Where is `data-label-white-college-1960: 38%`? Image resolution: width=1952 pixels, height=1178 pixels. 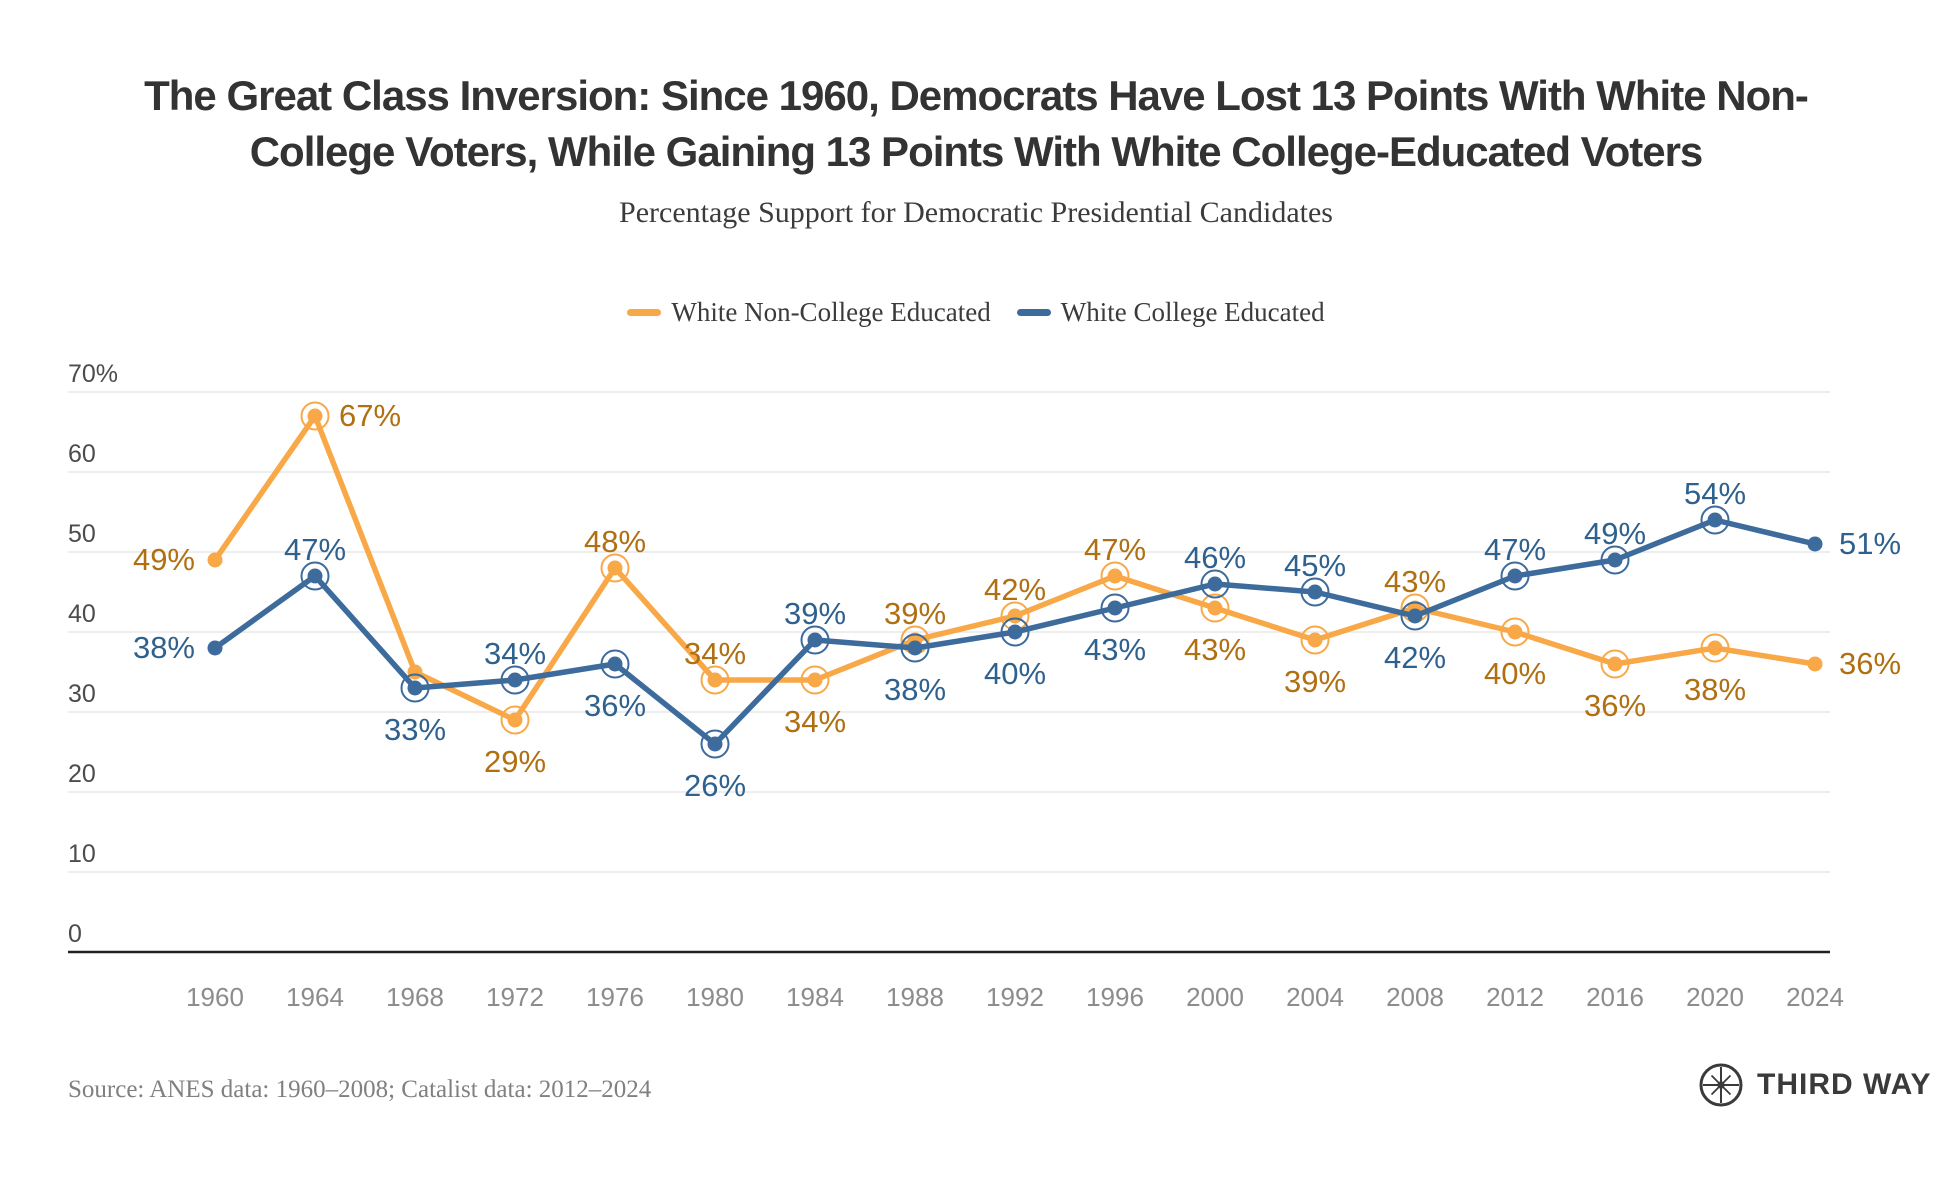 data-label-white-college-1960: 38% is located at coordinates (164, 647).